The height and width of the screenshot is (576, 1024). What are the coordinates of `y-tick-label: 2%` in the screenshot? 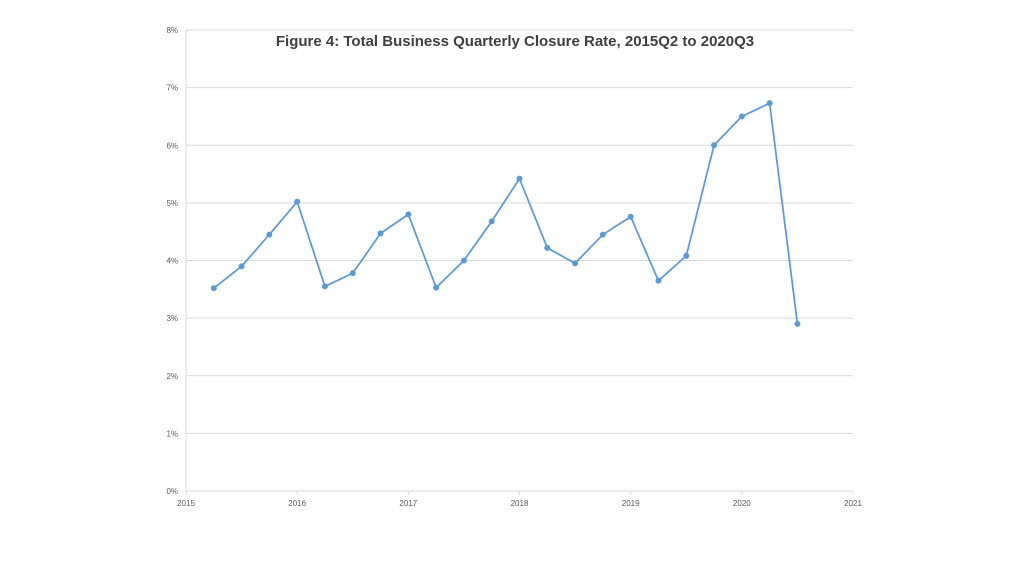 It's located at (172, 376).